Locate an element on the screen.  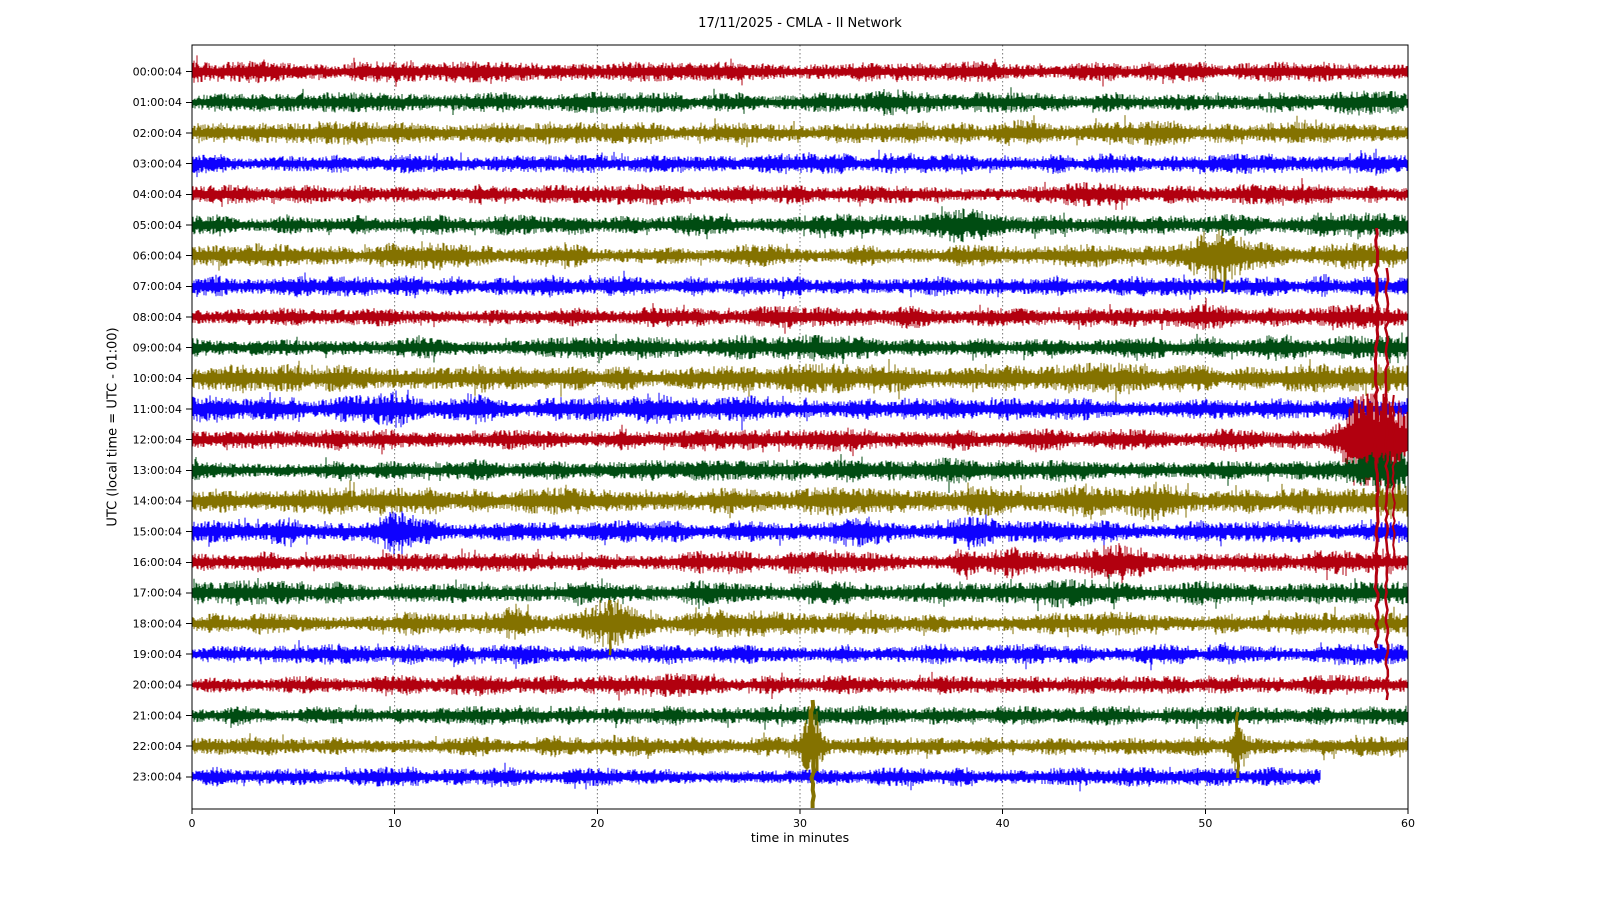
y-tick-label-12: 12:00:04 is located at coordinates (157, 439).